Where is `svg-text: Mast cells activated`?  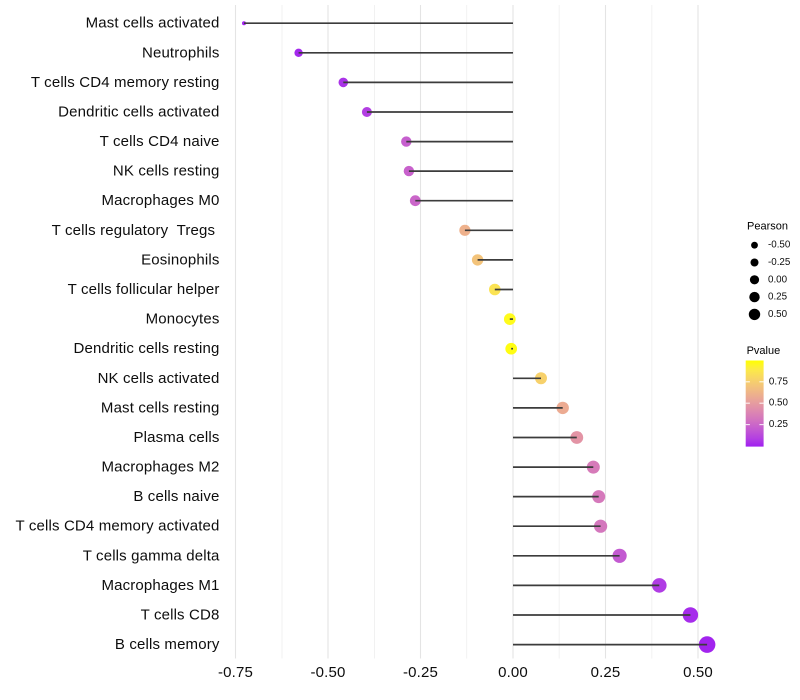 svg-text: Mast cells activated is located at coordinates (153, 23).